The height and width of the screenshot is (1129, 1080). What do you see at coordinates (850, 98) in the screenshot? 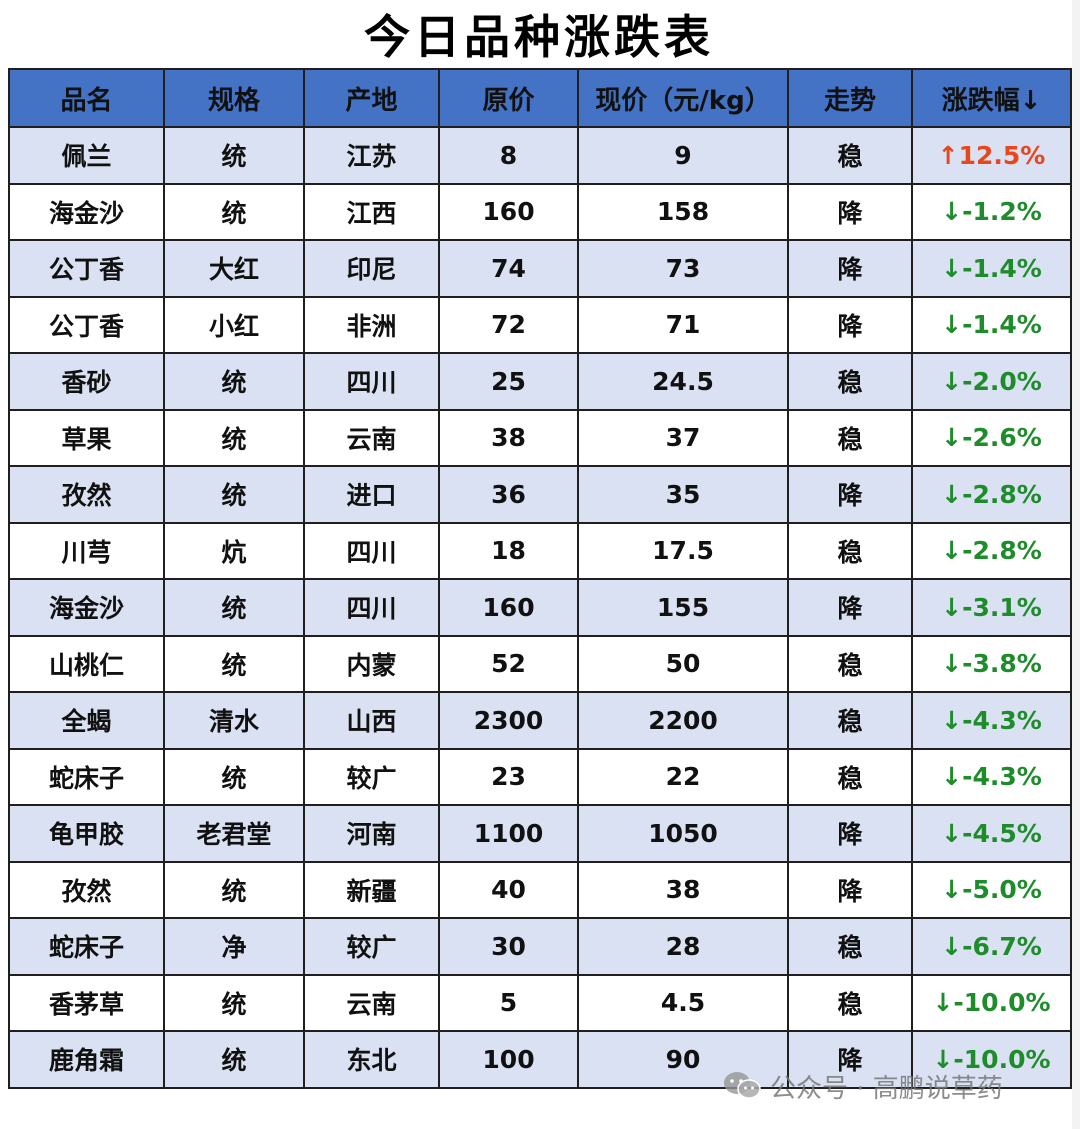
I see `header-trend: 走势` at bounding box center [850, 98].